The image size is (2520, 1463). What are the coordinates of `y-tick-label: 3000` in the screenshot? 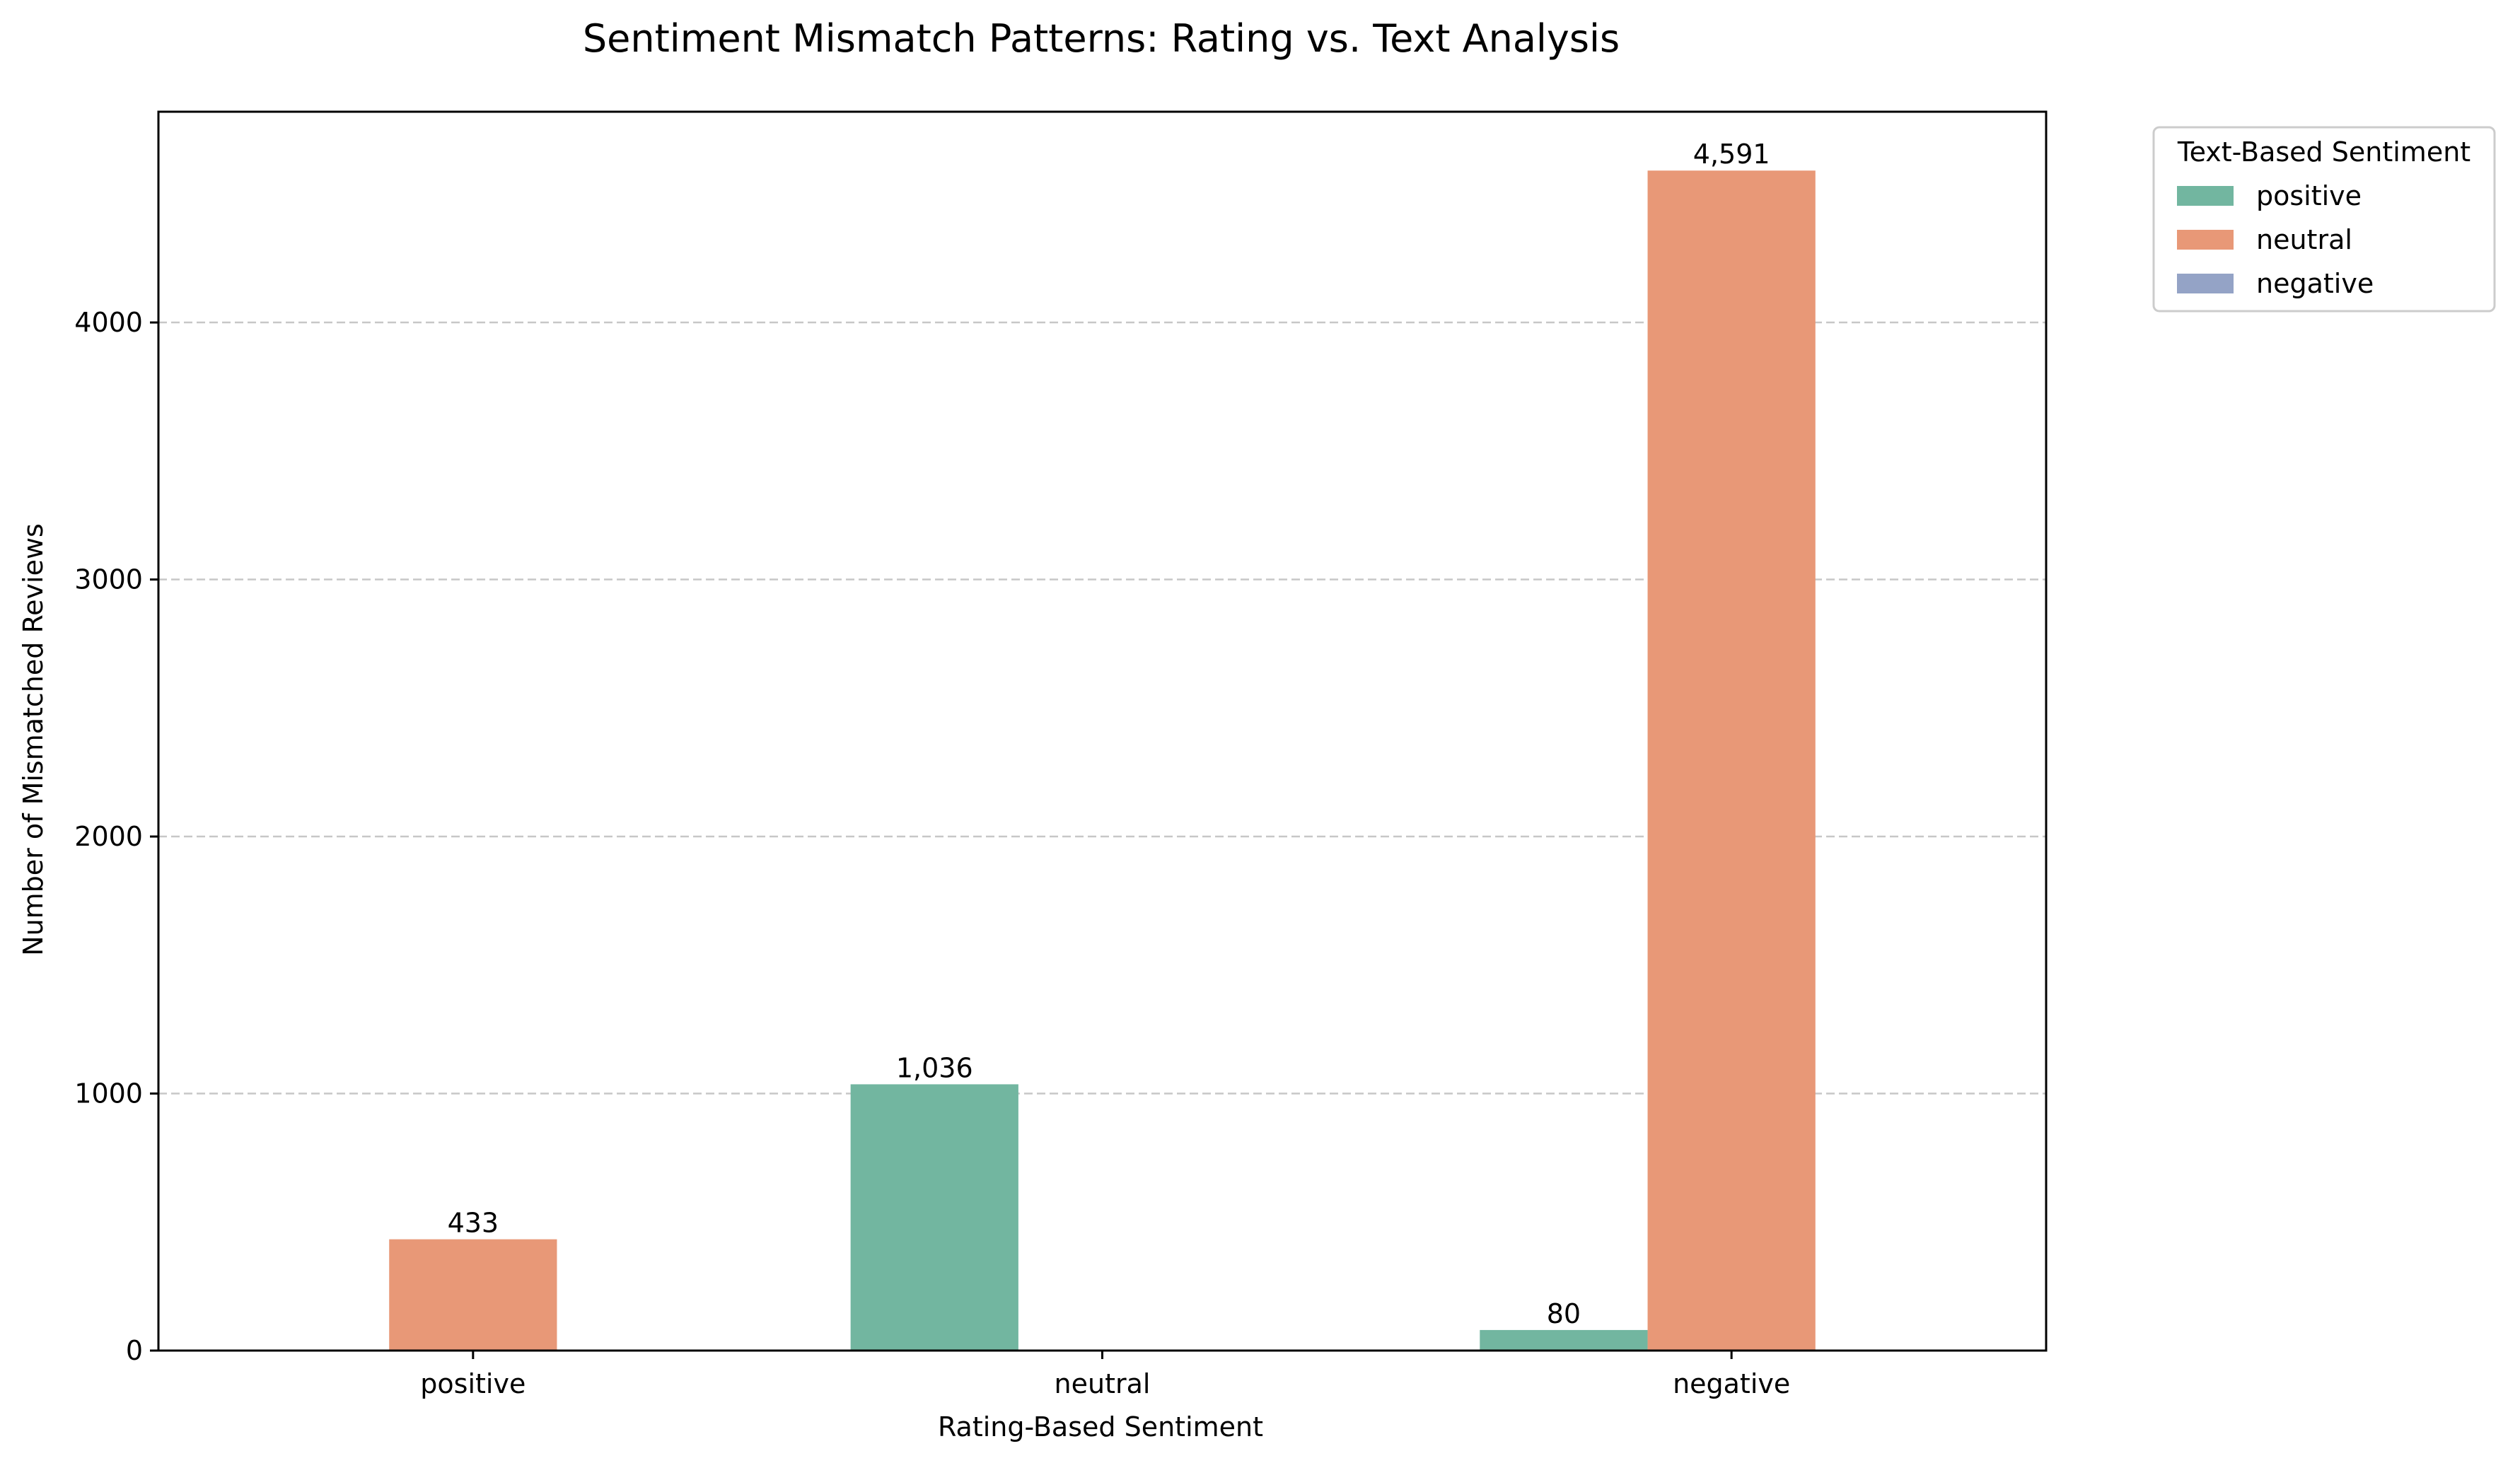 It's located at (109, 580).